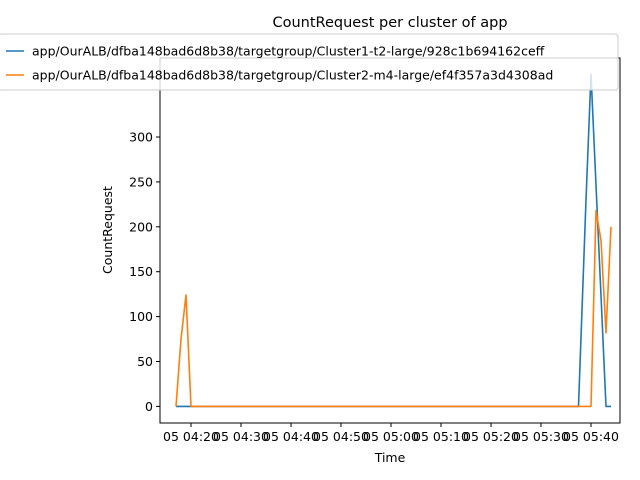  Describe the element at coordinates (541, 436) in the screenshot. I see `x-tick-label: 05 05:30` at that location.